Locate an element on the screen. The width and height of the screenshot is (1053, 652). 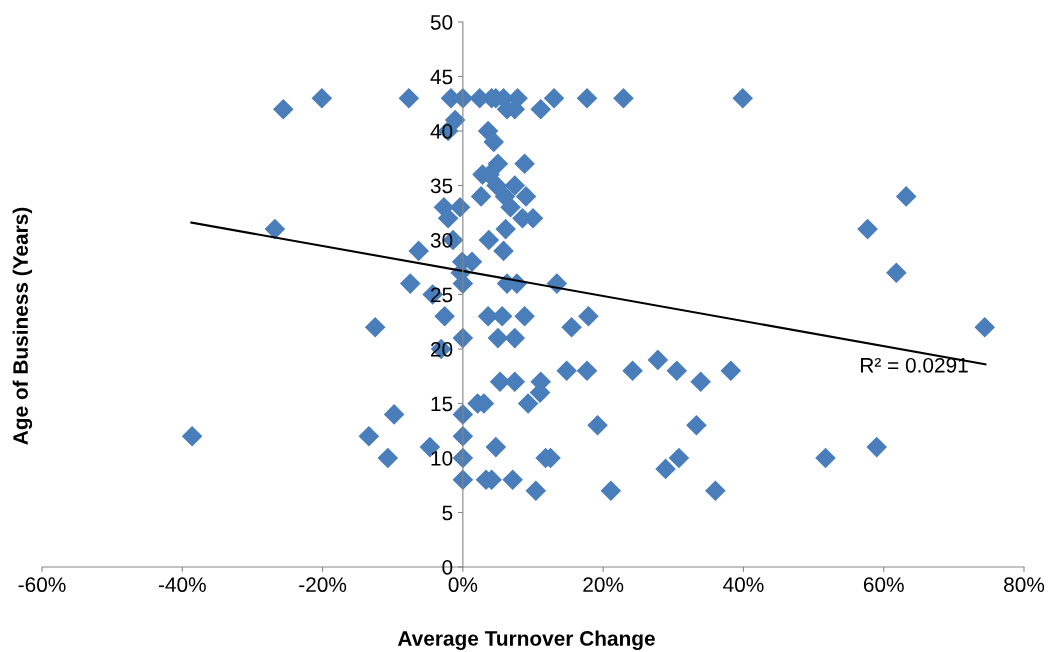
y-tick-label: 5 is located at coordinates (447, 513).